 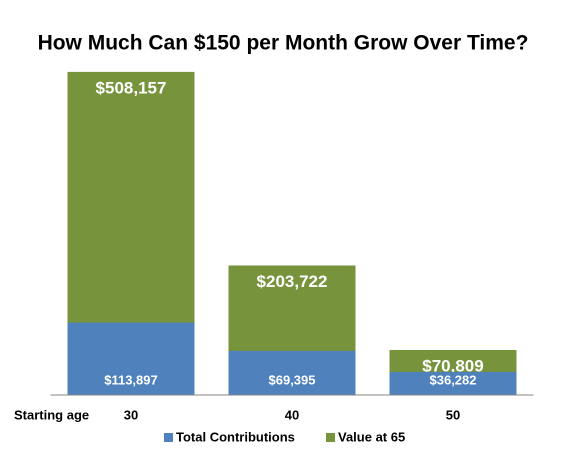 What do you see at coordinates (453, 379) in the screenshot?
I see `value-label: $36,282` at bounding box center [453, 379].